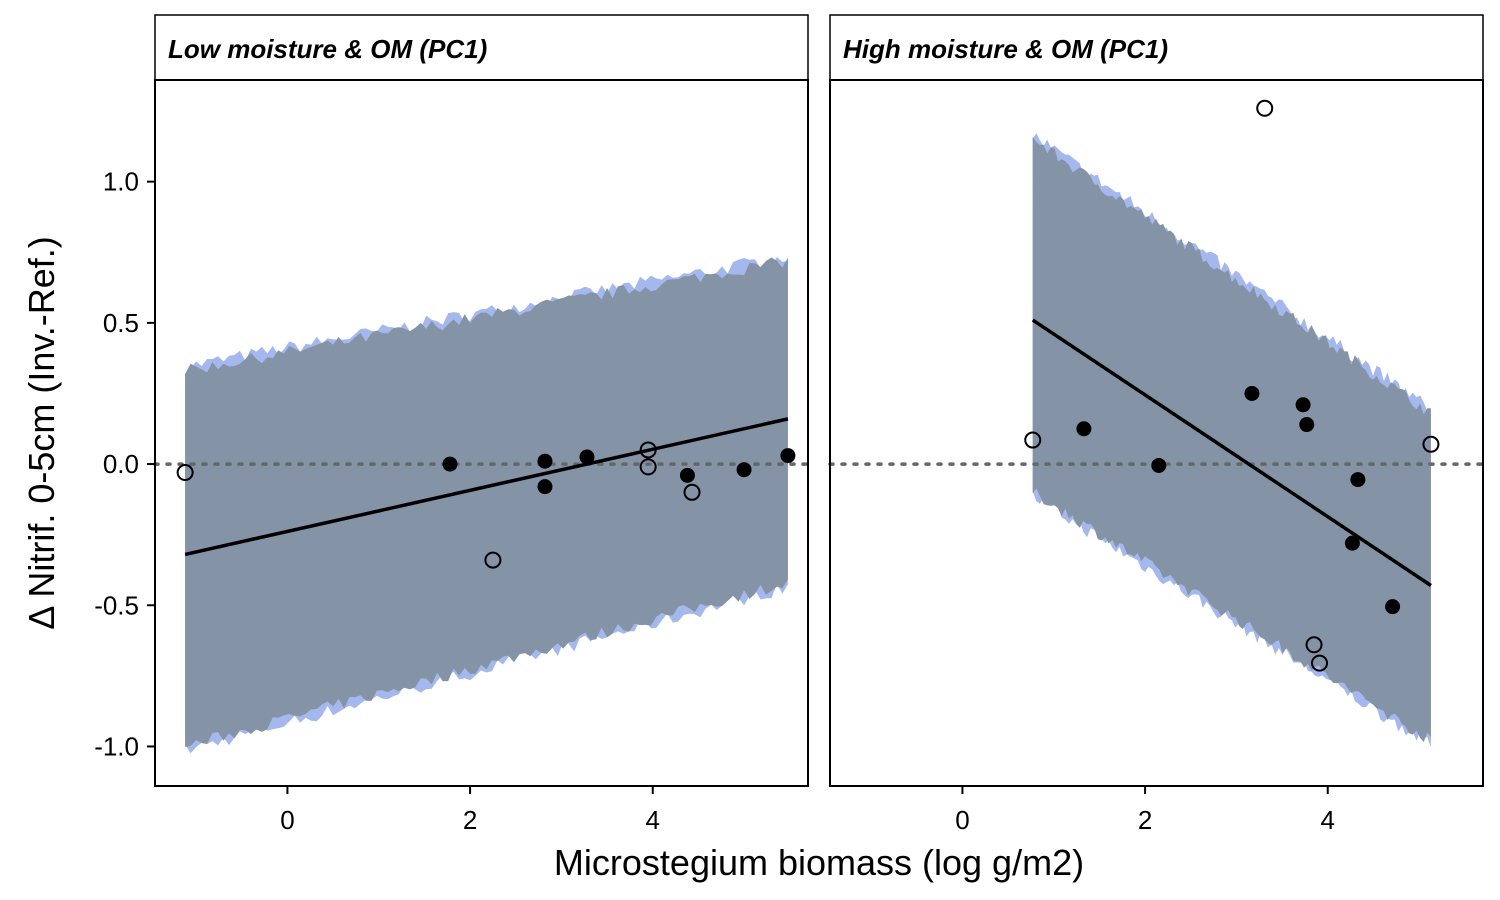  What do you see at coordinates (41, 432) in the screenshot?
I see `y-axis-title: Δ Nitrif. 0-5cm (Inv.-Ref.)` at bounding box center [41, 432].